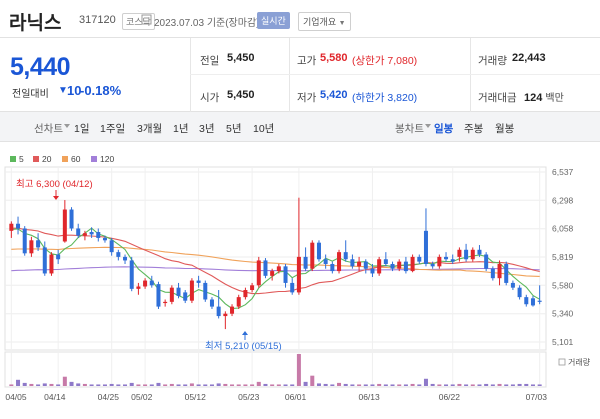 The height and width of the screenshot is (419, 600). I want to click on change-percent: -0.18%, so click(101, 90).